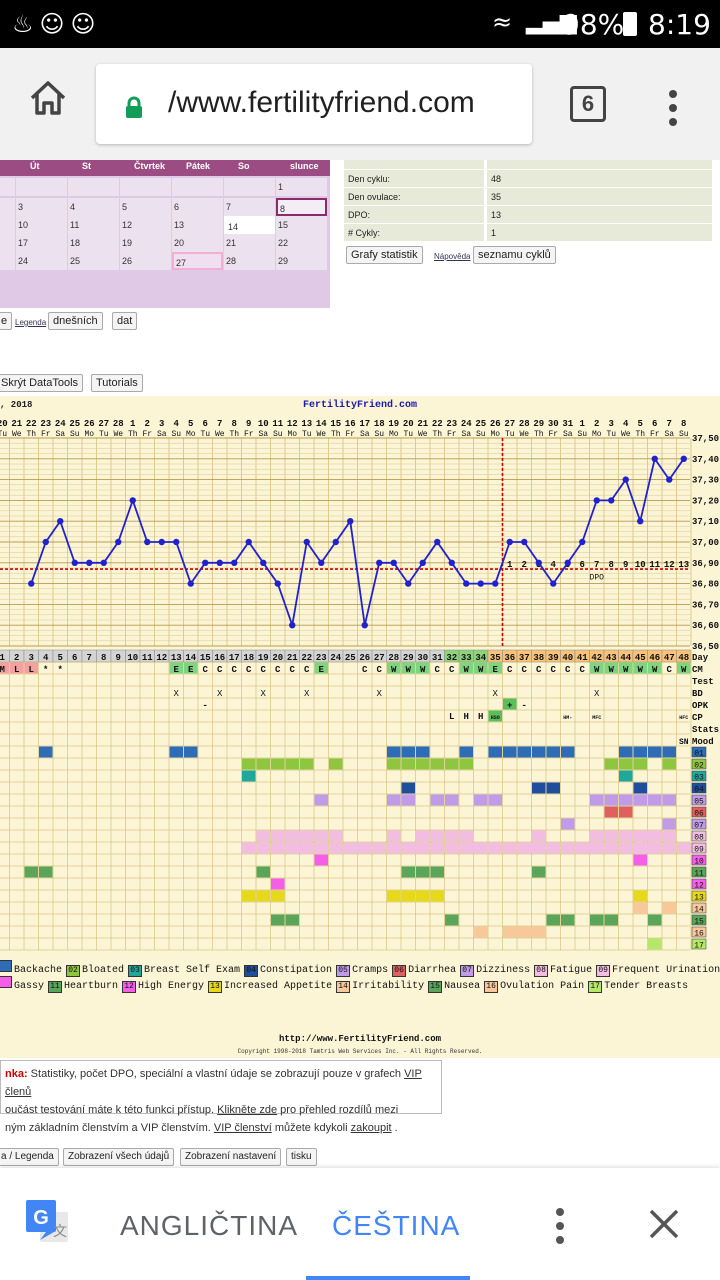 This screenshot has height=1280, width=720. I want to click on calendar-cell: 26, so click(145, 261).